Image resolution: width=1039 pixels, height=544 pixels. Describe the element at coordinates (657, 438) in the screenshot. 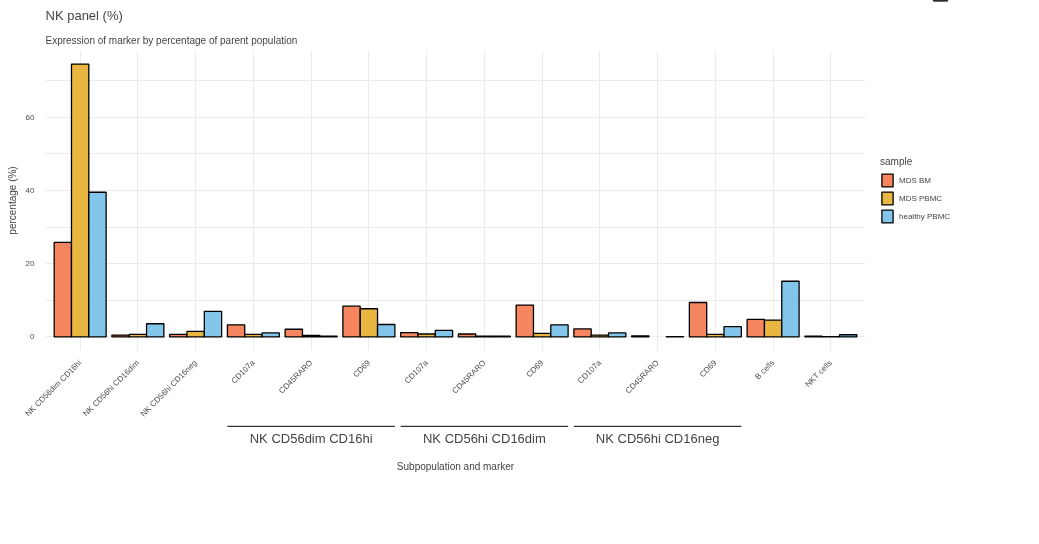

I see `text: NK CD56hi CD16neg` at that location.